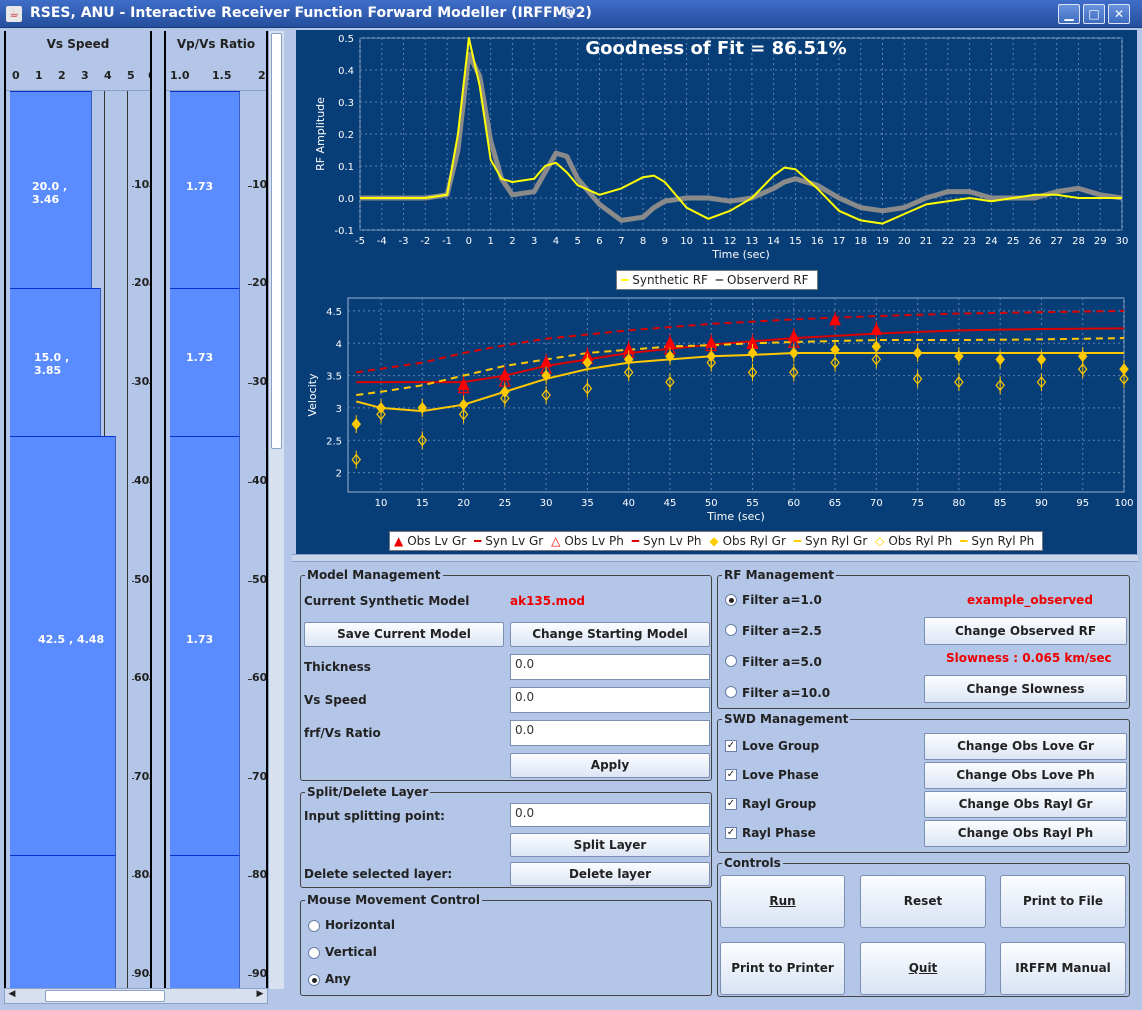 The width and height of the screenshot is (1142, 1010). I want to click on vs-axis-label: 6, so click(149, 75).